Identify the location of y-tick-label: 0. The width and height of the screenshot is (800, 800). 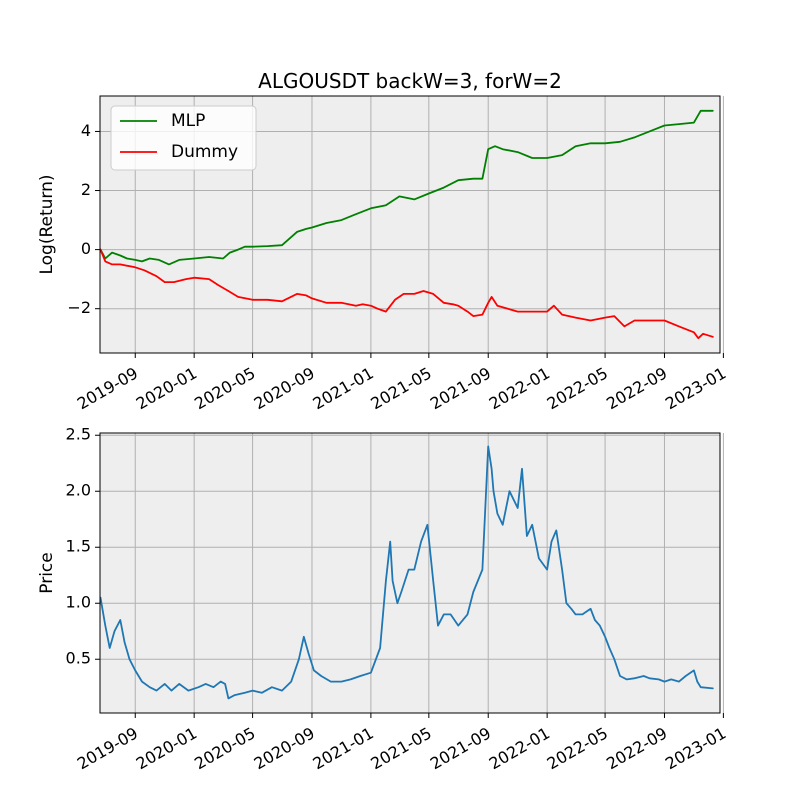
(86, 248).